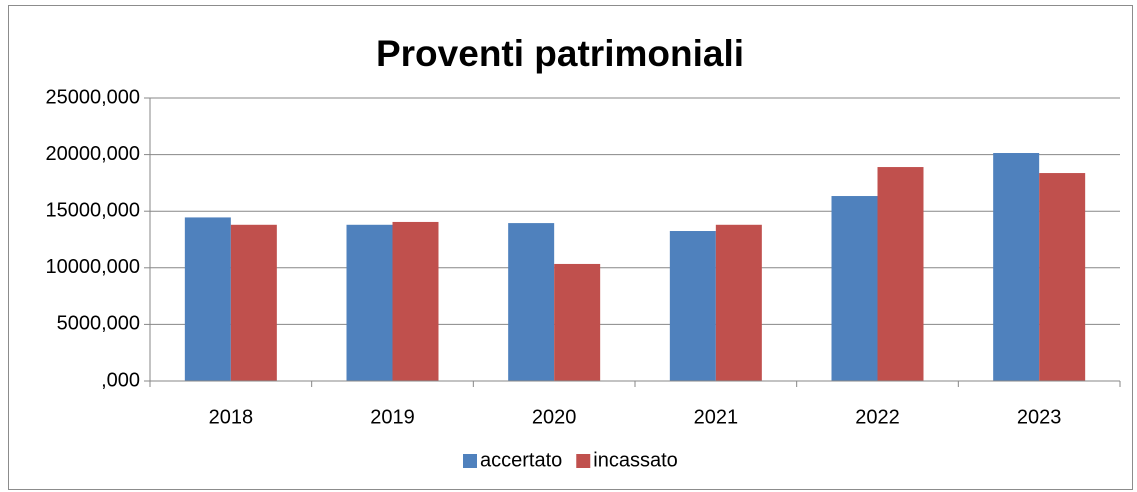 This screenshot has width=1137, height=492. Describe the element at coordinates (560, 53) in the screenshot. I see `chart-title: Proventi patrimoniali` at that location.